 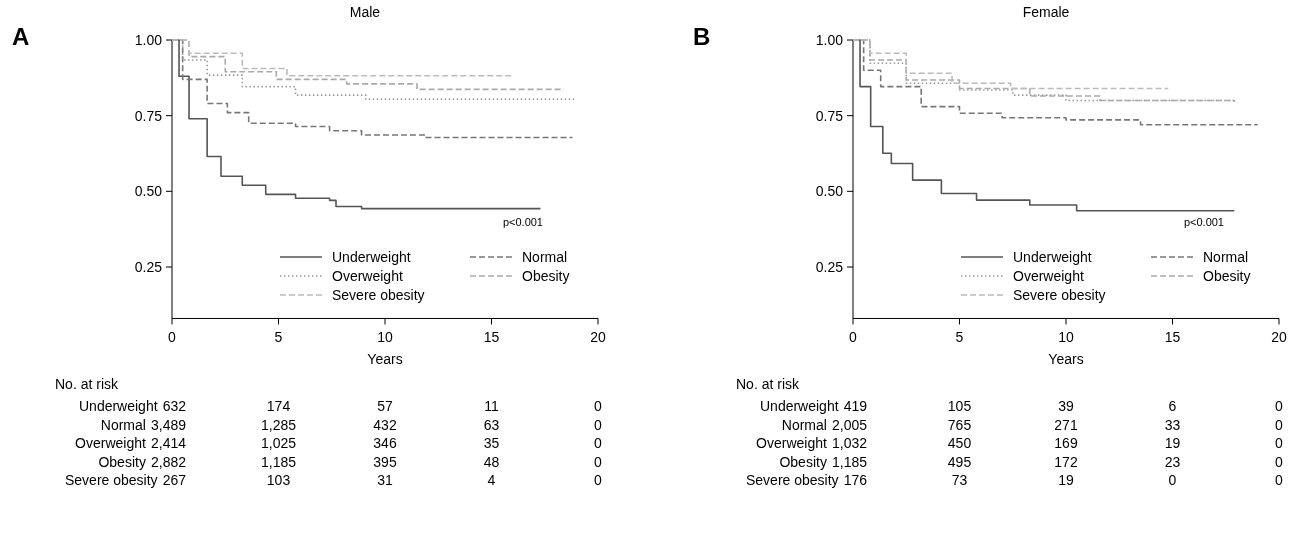 I want to click on text: 11, so click(x=491, y=406).